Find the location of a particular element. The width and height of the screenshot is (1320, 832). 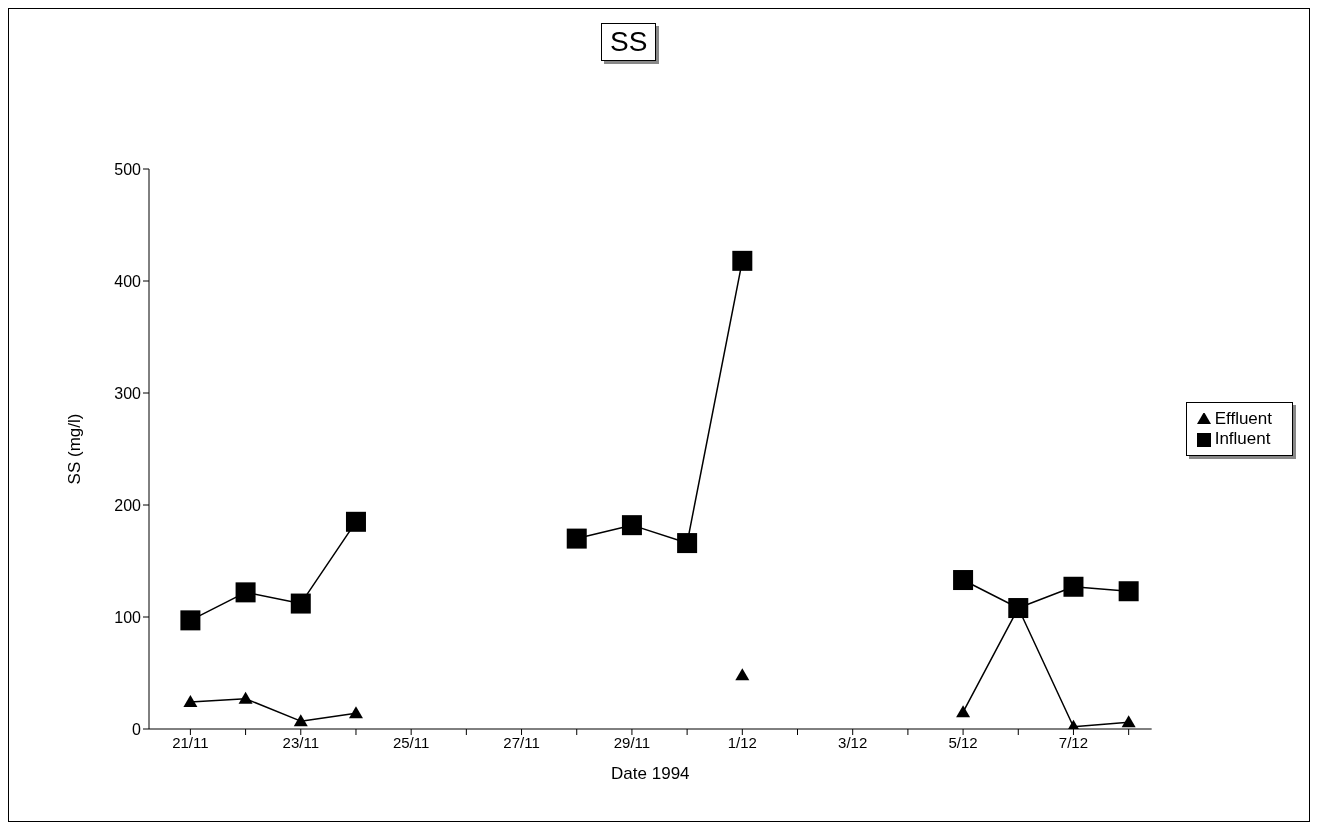

legend-label: Influent is located at coordinates (1242, 438).